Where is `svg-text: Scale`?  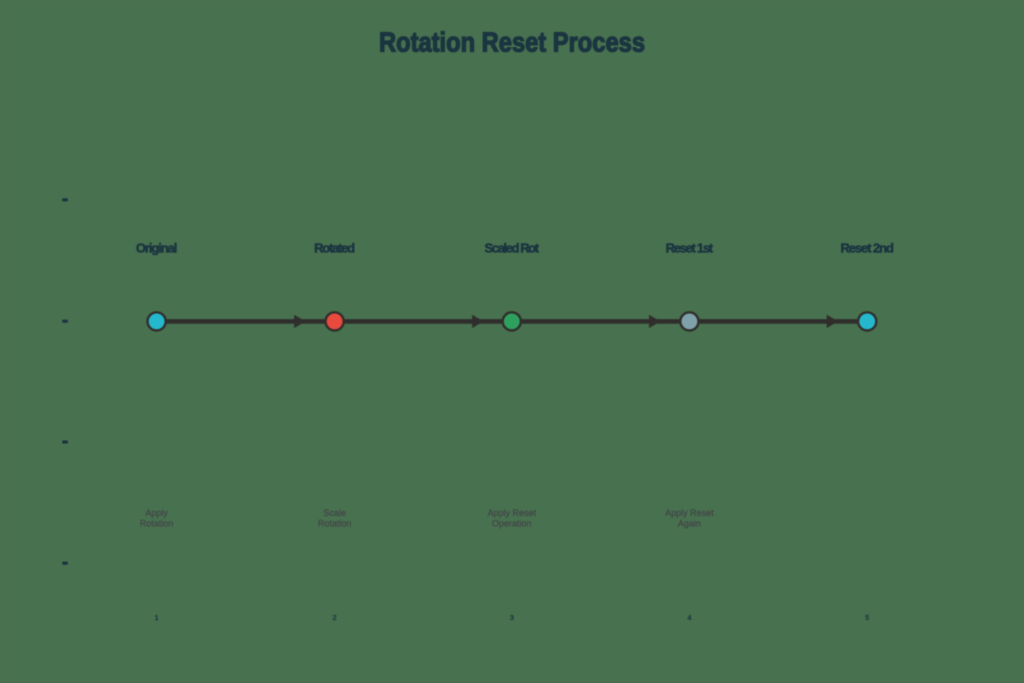
svg-text: Scale is located at coordinates (334, 513).